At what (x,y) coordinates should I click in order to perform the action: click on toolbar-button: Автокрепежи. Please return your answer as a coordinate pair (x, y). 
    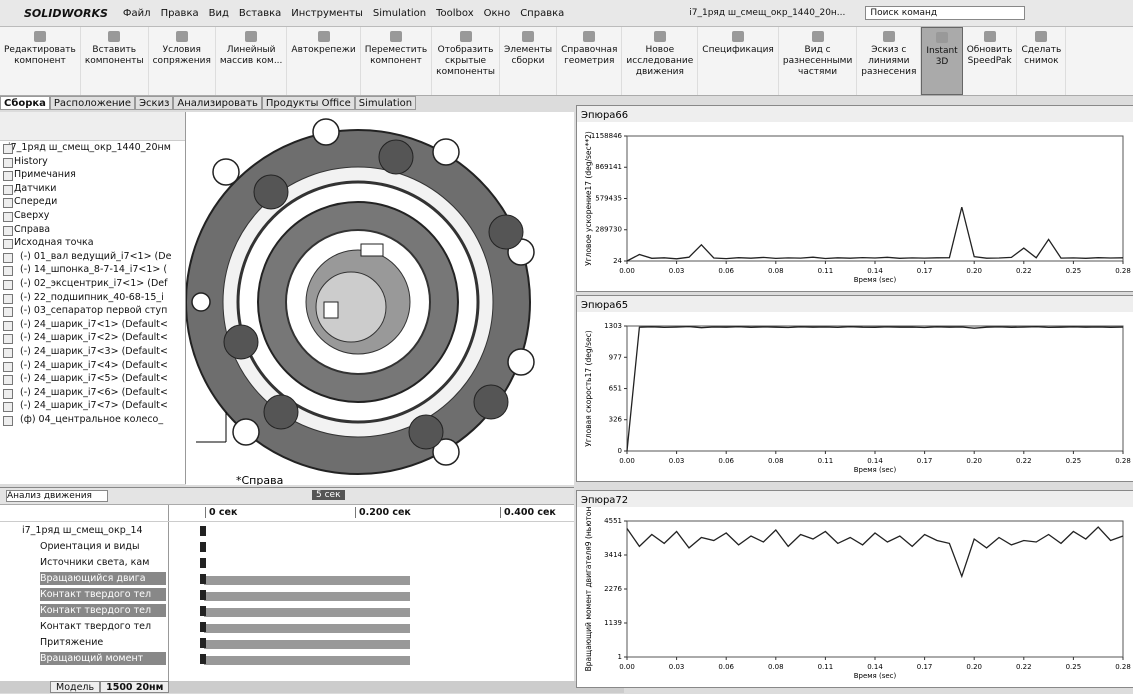
    Looking at the image, I should click on (324, 61).